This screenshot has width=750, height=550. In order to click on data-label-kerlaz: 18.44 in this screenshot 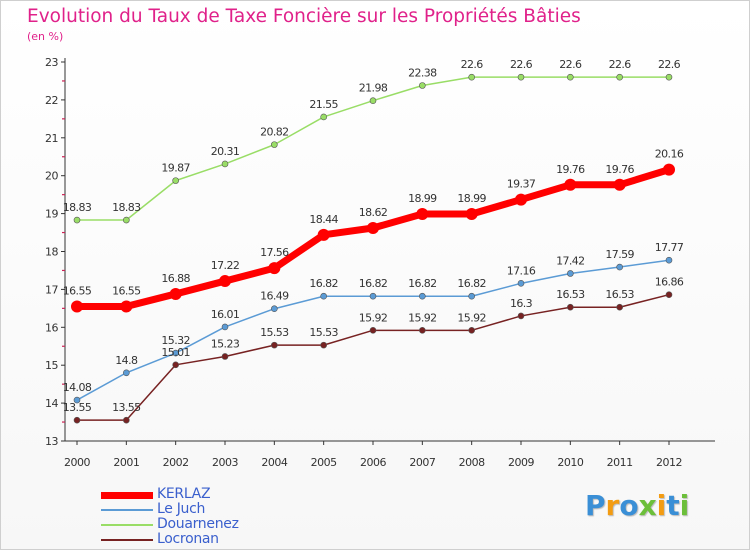, I will do `click(323, 219)`.